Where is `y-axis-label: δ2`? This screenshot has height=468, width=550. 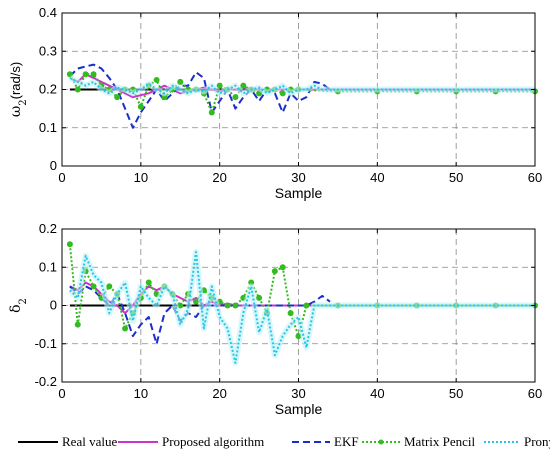
y-axis-label: δ2 is located at coordinates (18, 305).